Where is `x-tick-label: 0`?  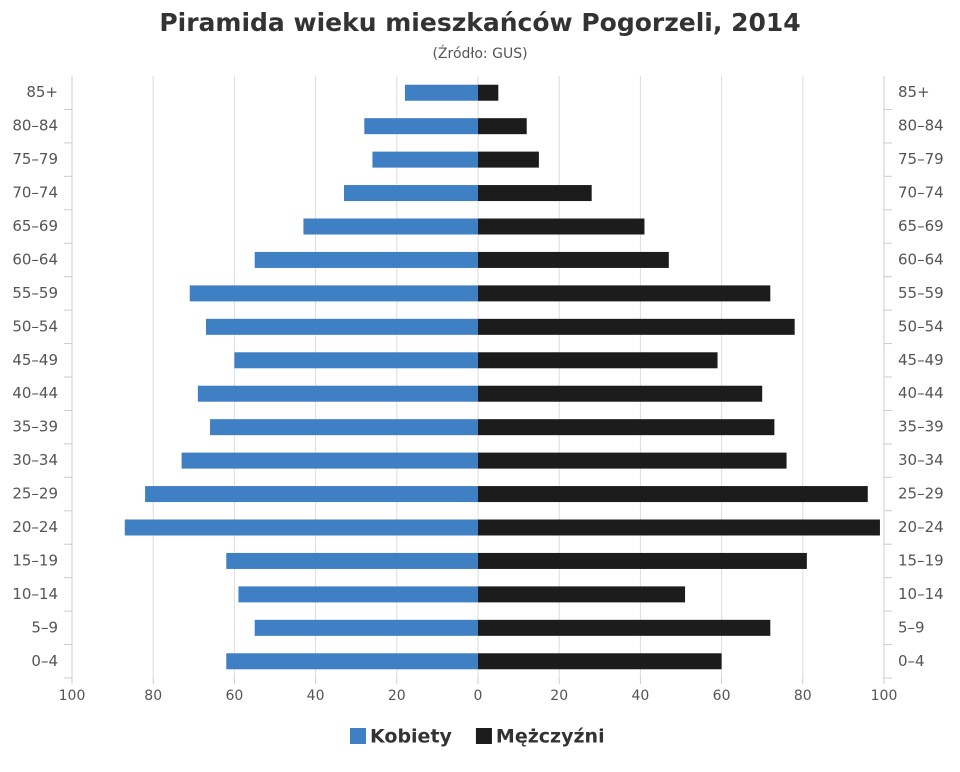
x-tick-label: 0 is located at coordinates (478, 696).